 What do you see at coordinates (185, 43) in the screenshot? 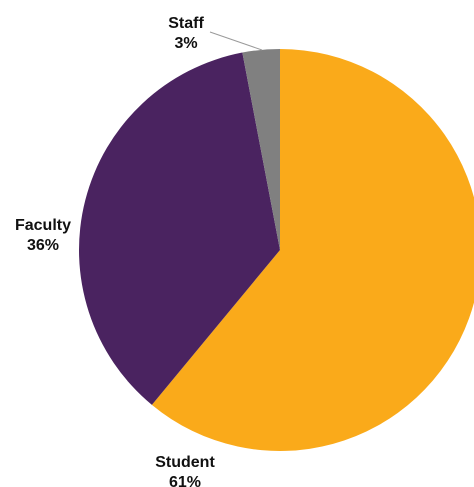
I see `slice-value-staff: 3%` at bounding box center [185, 43].